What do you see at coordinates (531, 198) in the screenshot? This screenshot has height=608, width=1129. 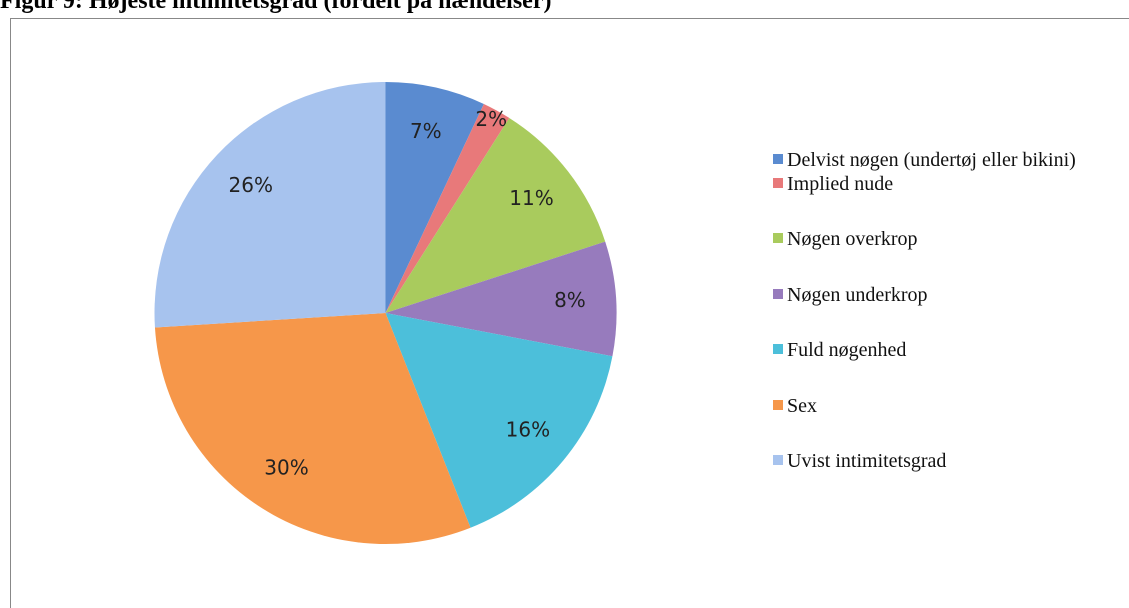 I see `data-label: 11%` at bounding box center [531, 198].